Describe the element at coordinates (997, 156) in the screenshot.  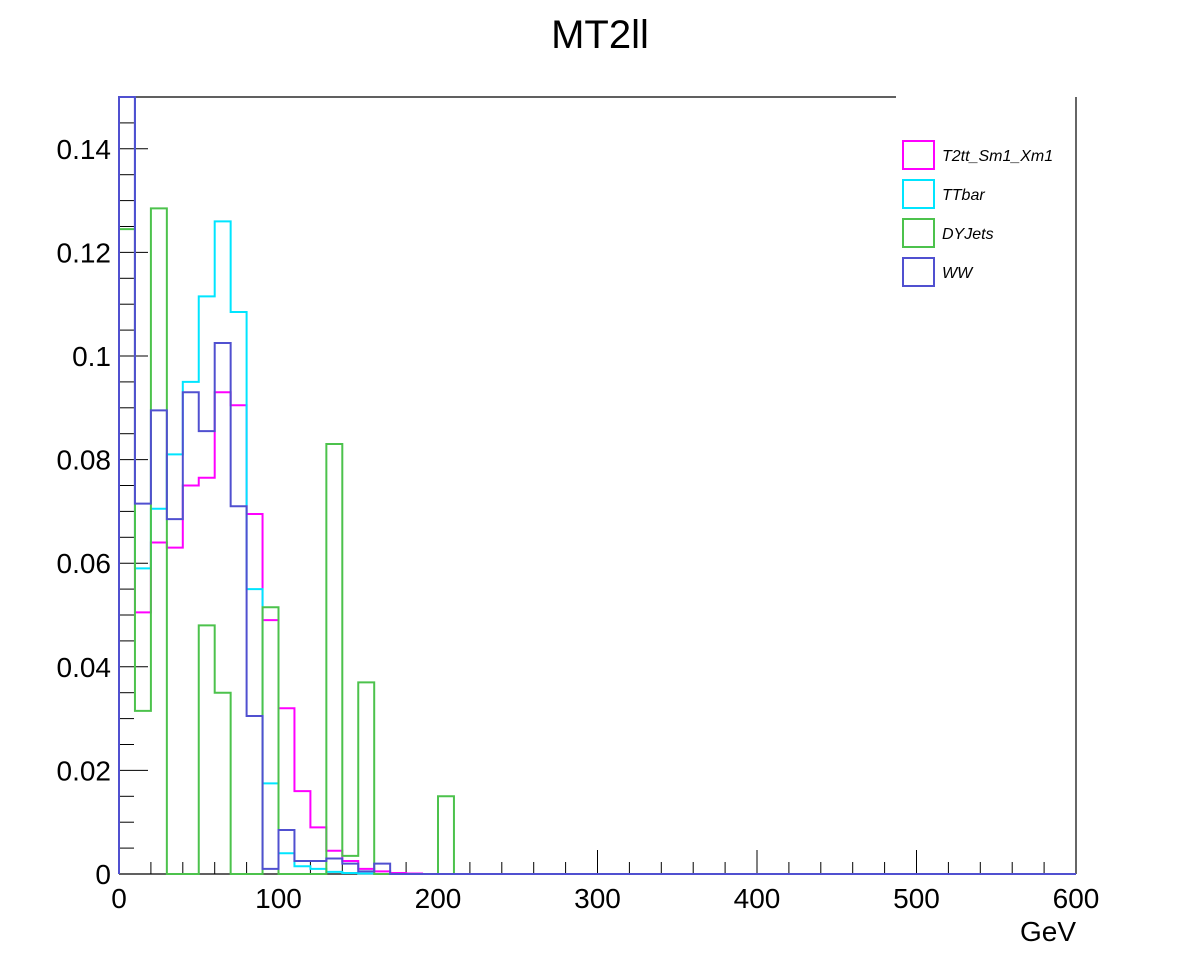
I see `legend-label: T2tt_Sm1_Xm1` at that location.